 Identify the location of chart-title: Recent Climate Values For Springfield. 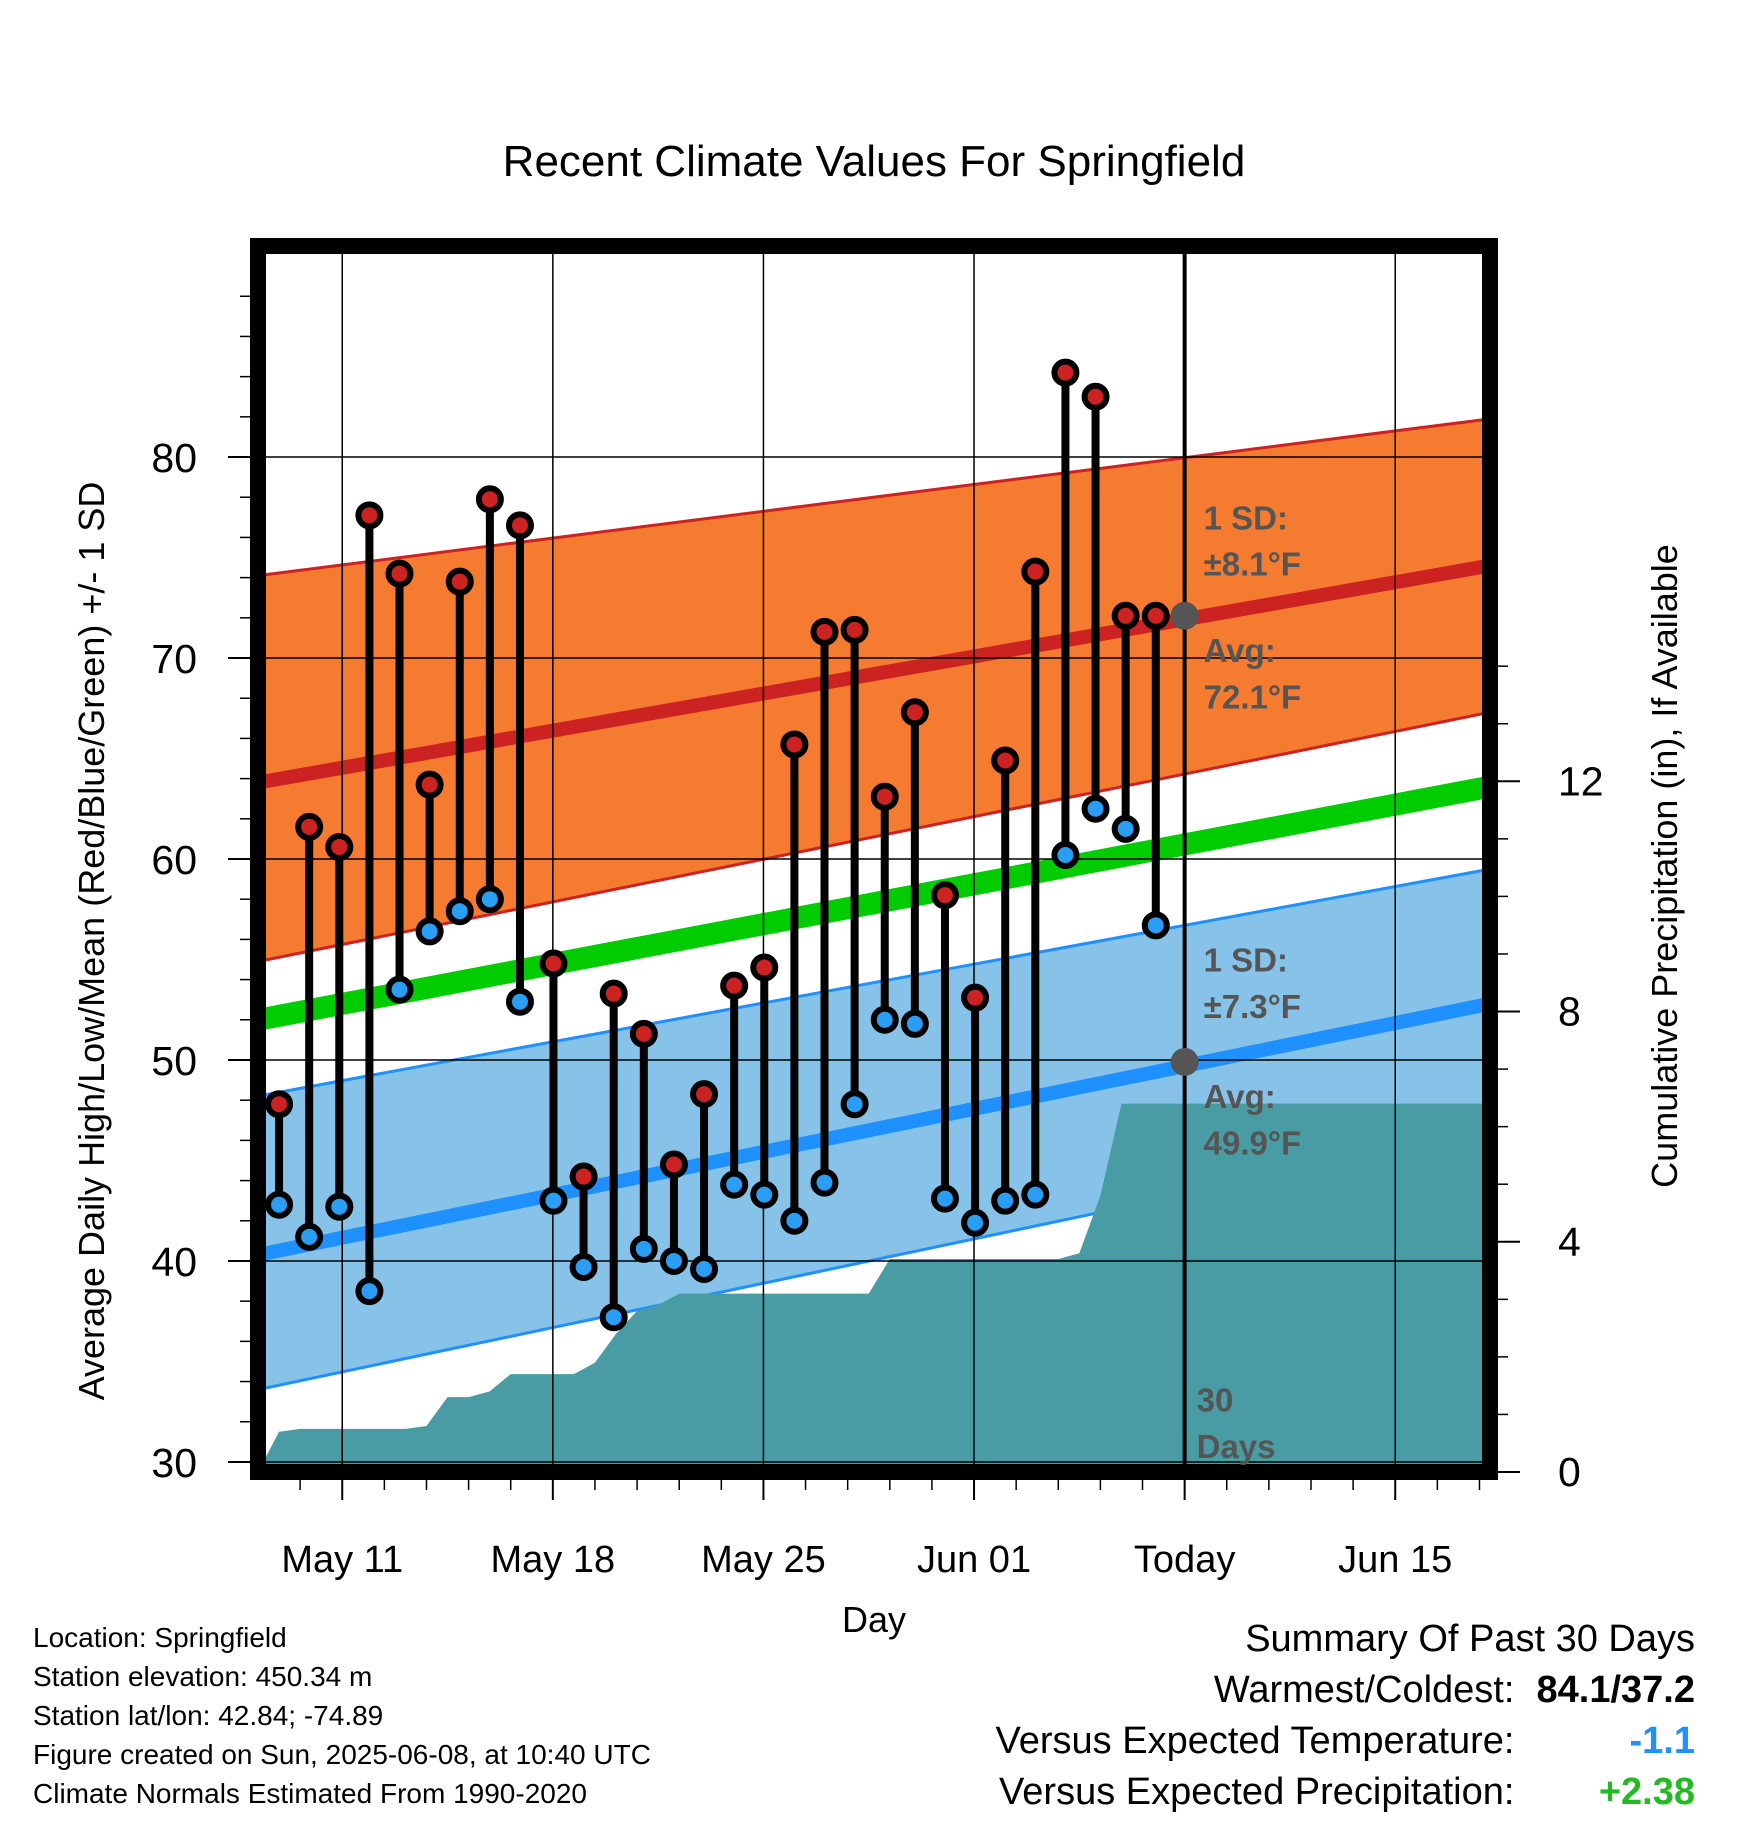
(874, 161).